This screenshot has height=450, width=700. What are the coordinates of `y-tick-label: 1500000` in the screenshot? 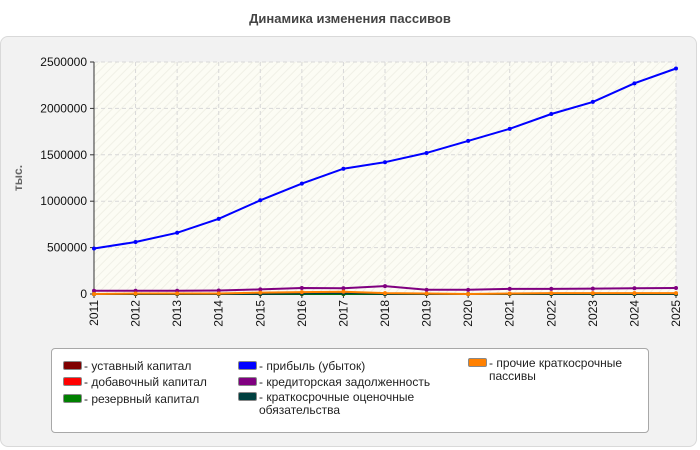 It's located at (63, 155).